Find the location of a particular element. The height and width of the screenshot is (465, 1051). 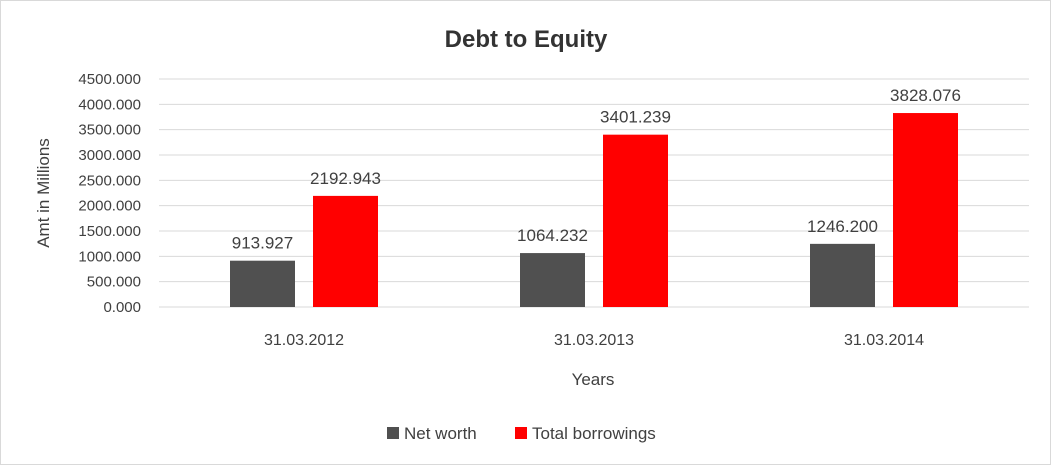

y-tick-label: 1500.000 is located at coordinates (109, 231).